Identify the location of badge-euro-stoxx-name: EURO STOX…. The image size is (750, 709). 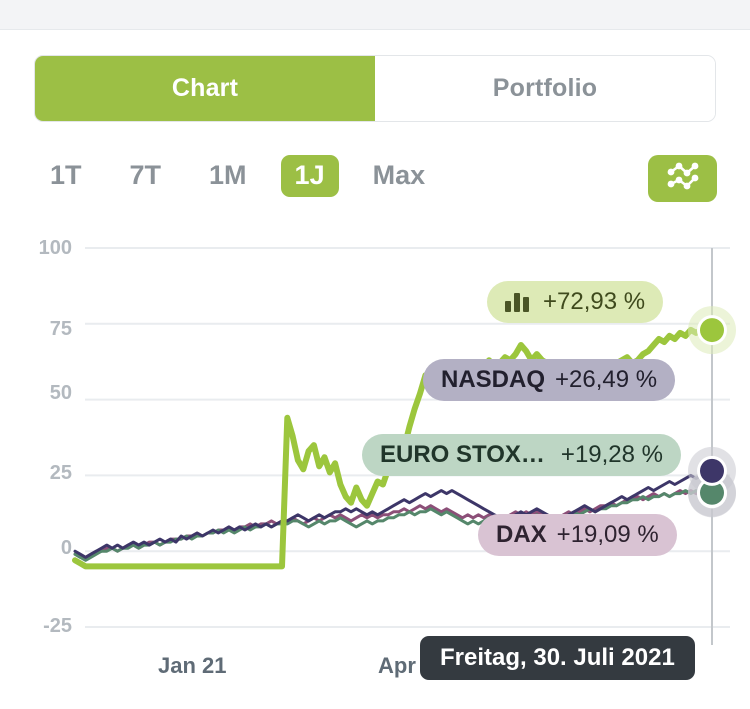
(462, 454).